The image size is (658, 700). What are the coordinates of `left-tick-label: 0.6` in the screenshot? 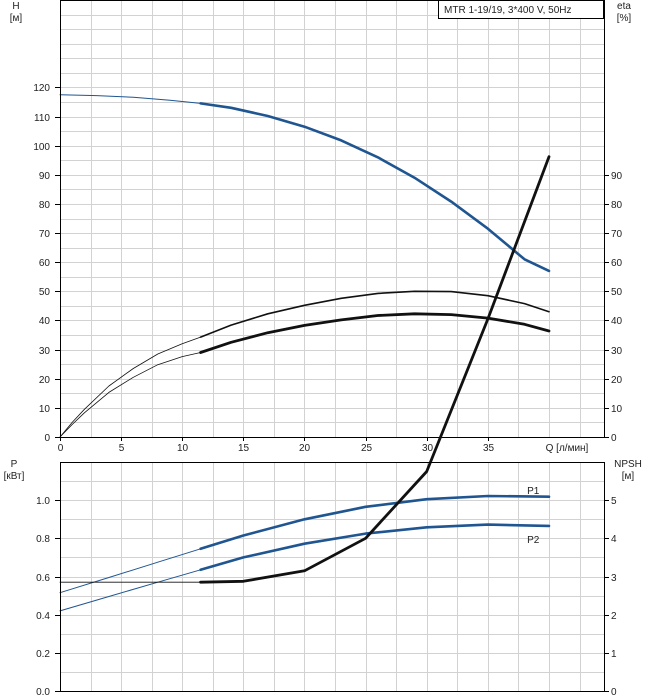 It's located at (43, 578).